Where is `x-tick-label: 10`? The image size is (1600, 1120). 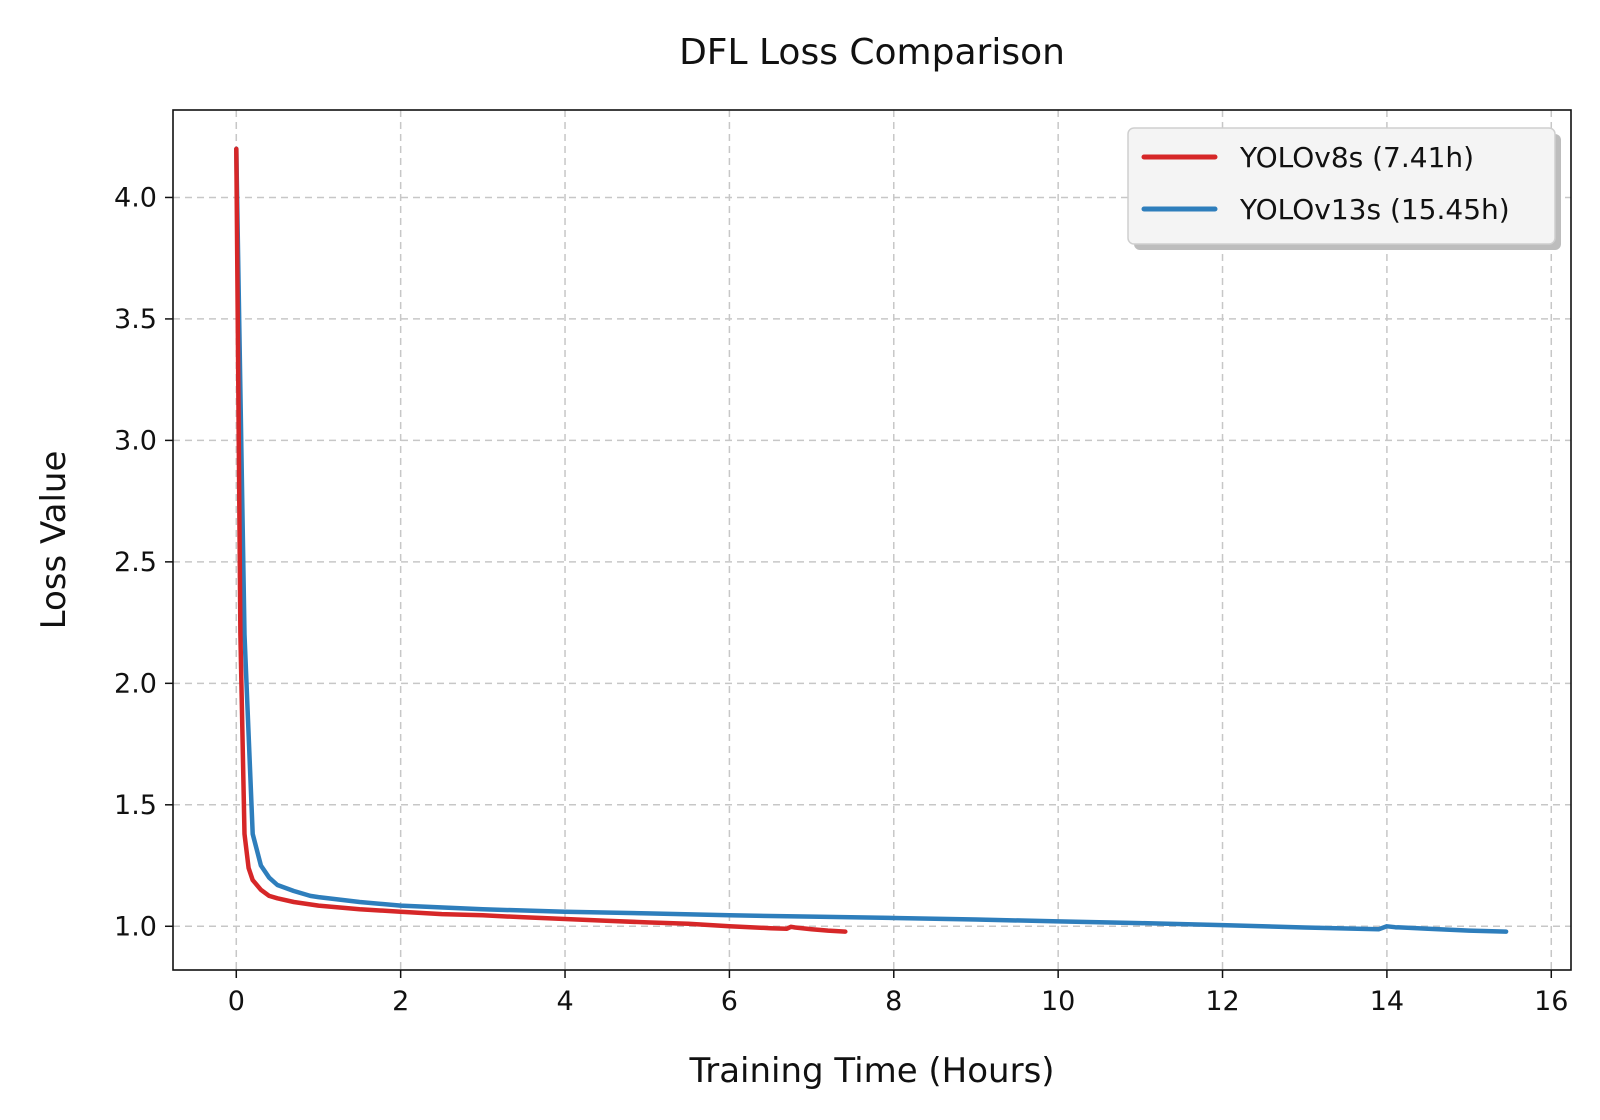
x-tick-label: 10 is located at coordinates (1058, 1001).